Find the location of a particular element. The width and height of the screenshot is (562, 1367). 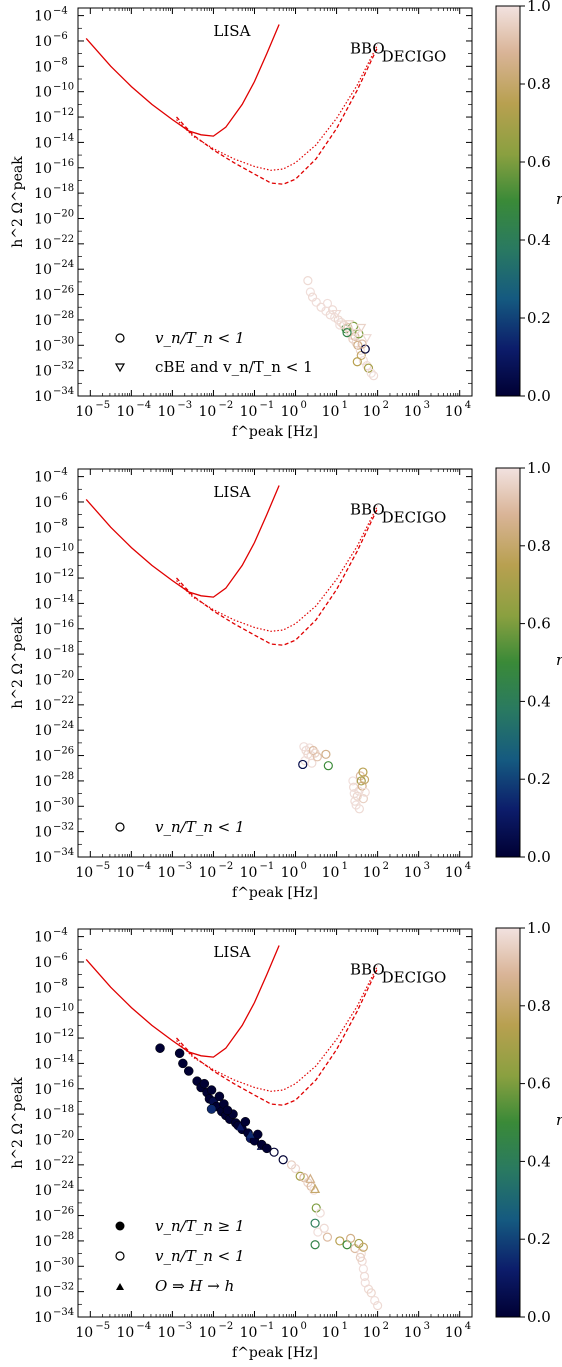

x-axis-label-3: f^peak [Hz] is located at coordinates (275, 1353).